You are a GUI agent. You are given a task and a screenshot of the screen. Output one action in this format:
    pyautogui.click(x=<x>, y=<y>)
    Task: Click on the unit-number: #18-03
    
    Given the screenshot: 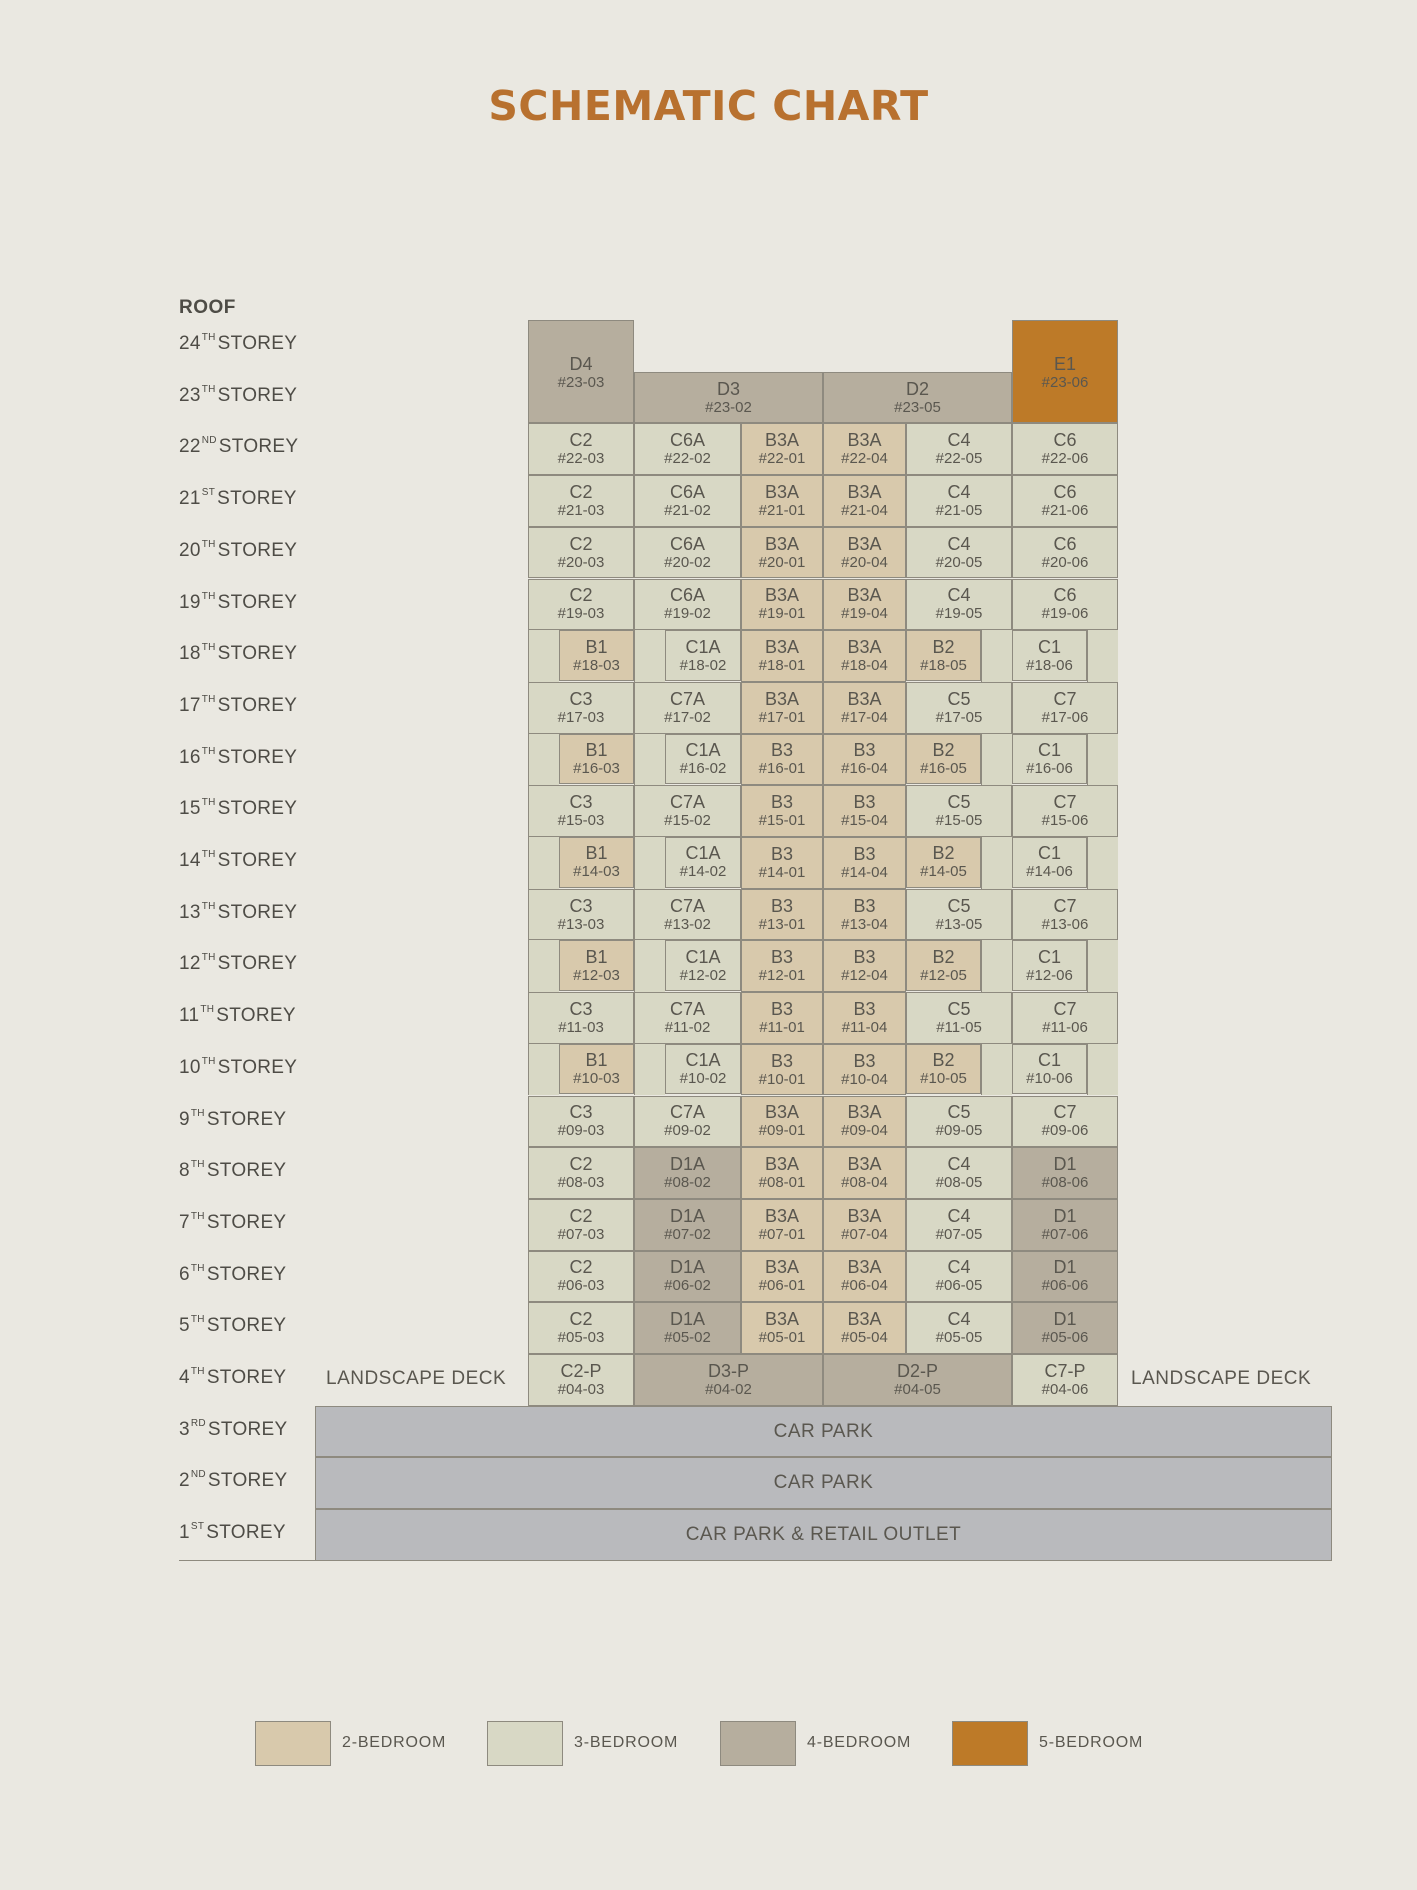 What is the action you would take?
    pyautogui.click(x=596, y=665)
    